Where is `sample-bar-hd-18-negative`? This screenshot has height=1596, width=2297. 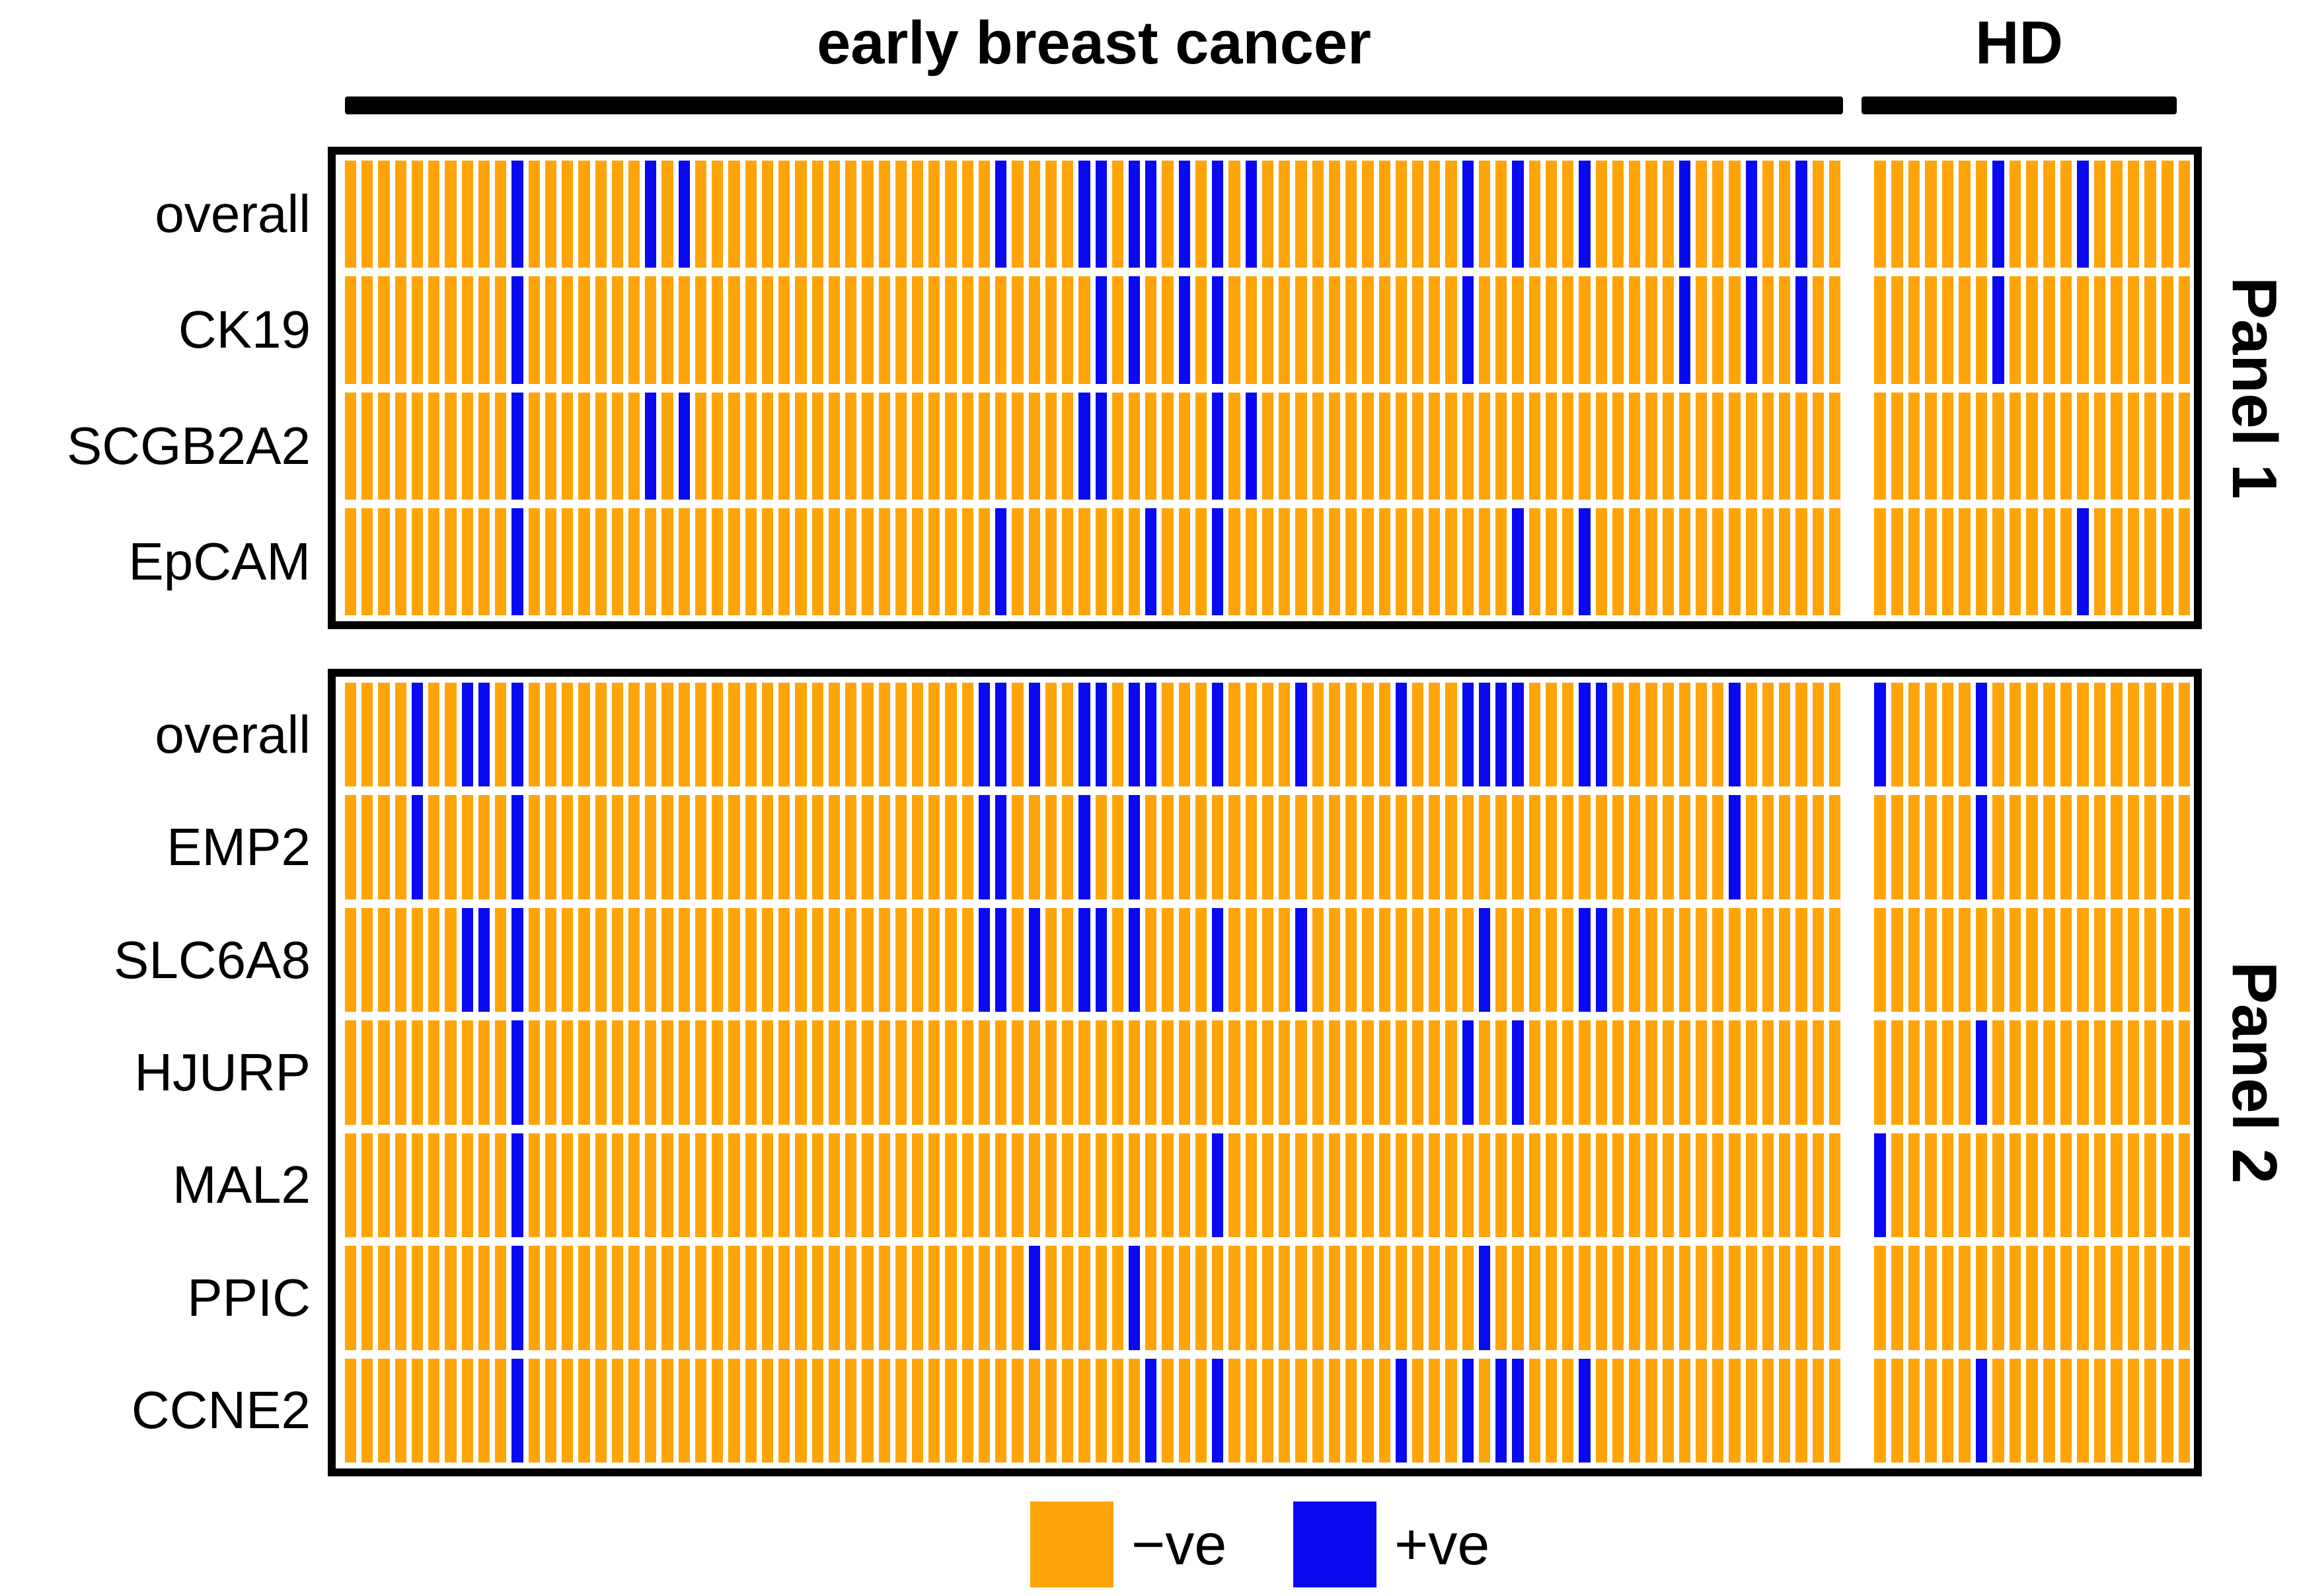 sample-bar-hd-18-negative is located at coordinates (2167, 446).